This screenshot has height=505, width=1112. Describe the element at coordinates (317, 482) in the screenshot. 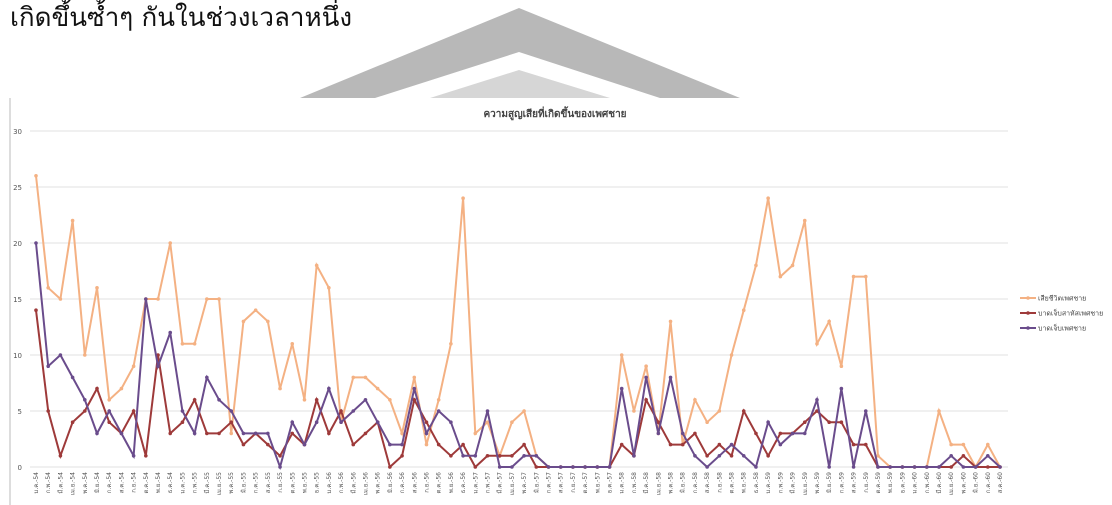

I see `x-tick-label: ธ.ค.-55` at that location.